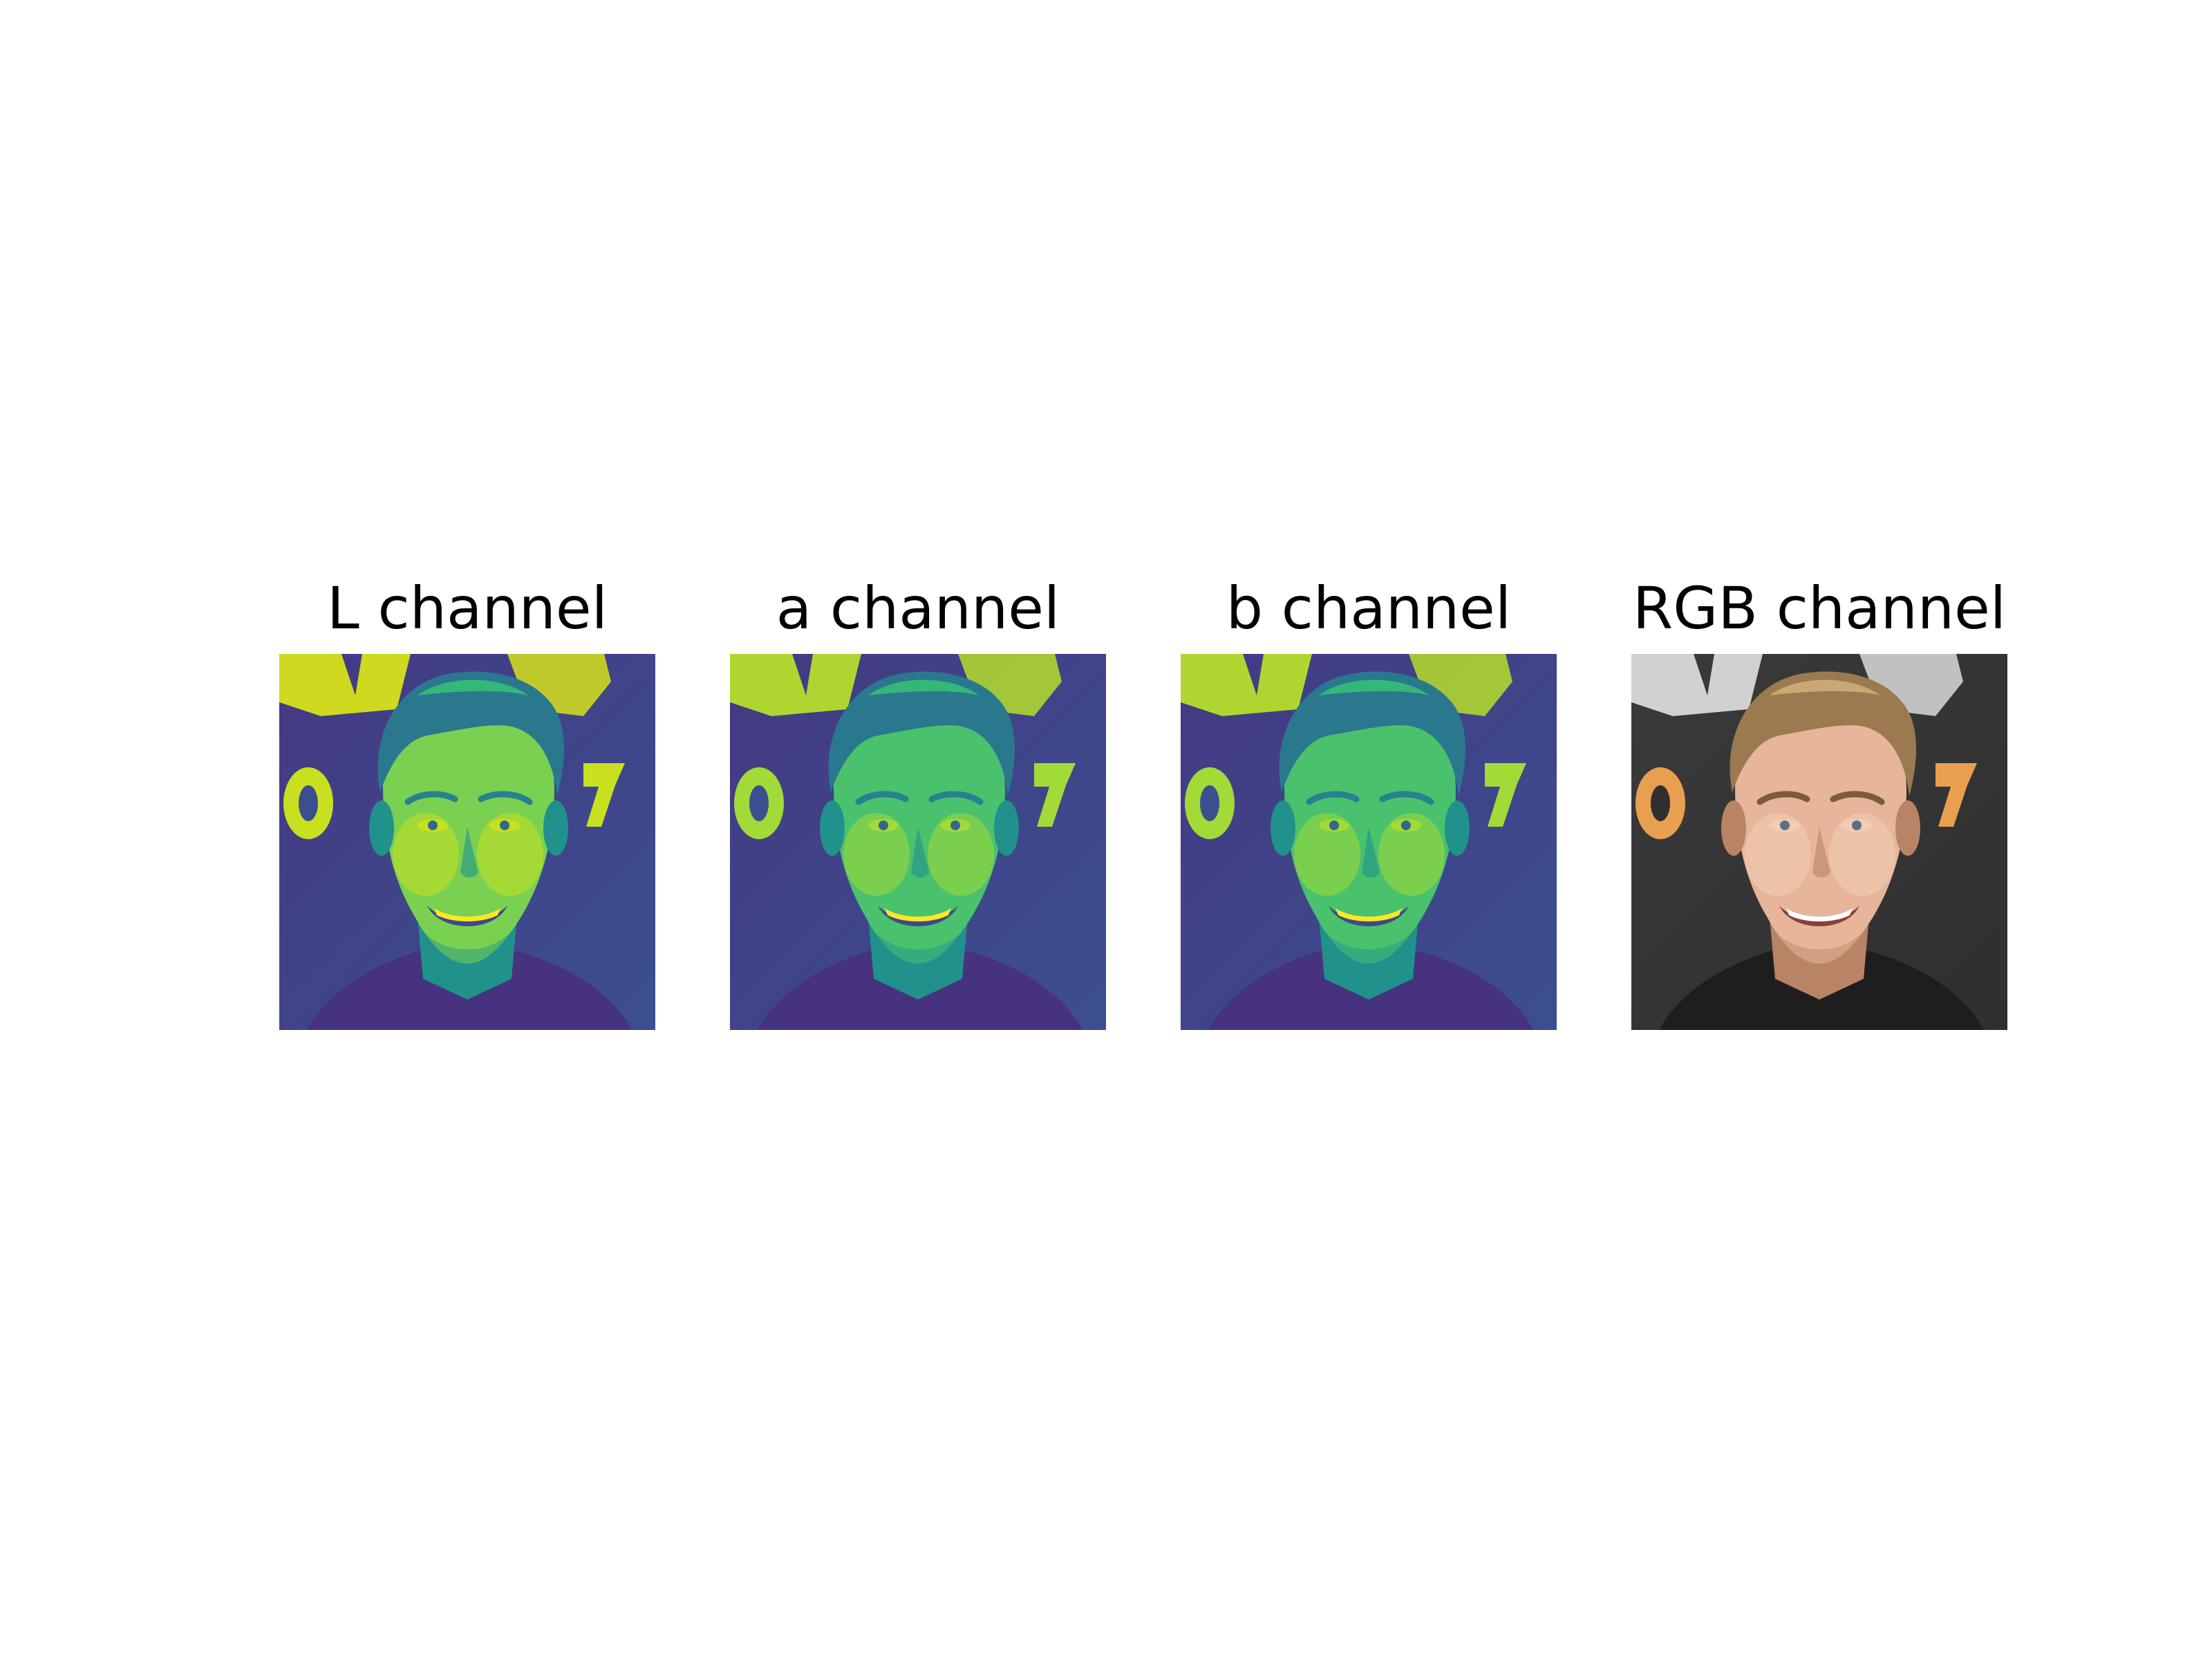  I want to click on a-channel-image, so click(918, 842).